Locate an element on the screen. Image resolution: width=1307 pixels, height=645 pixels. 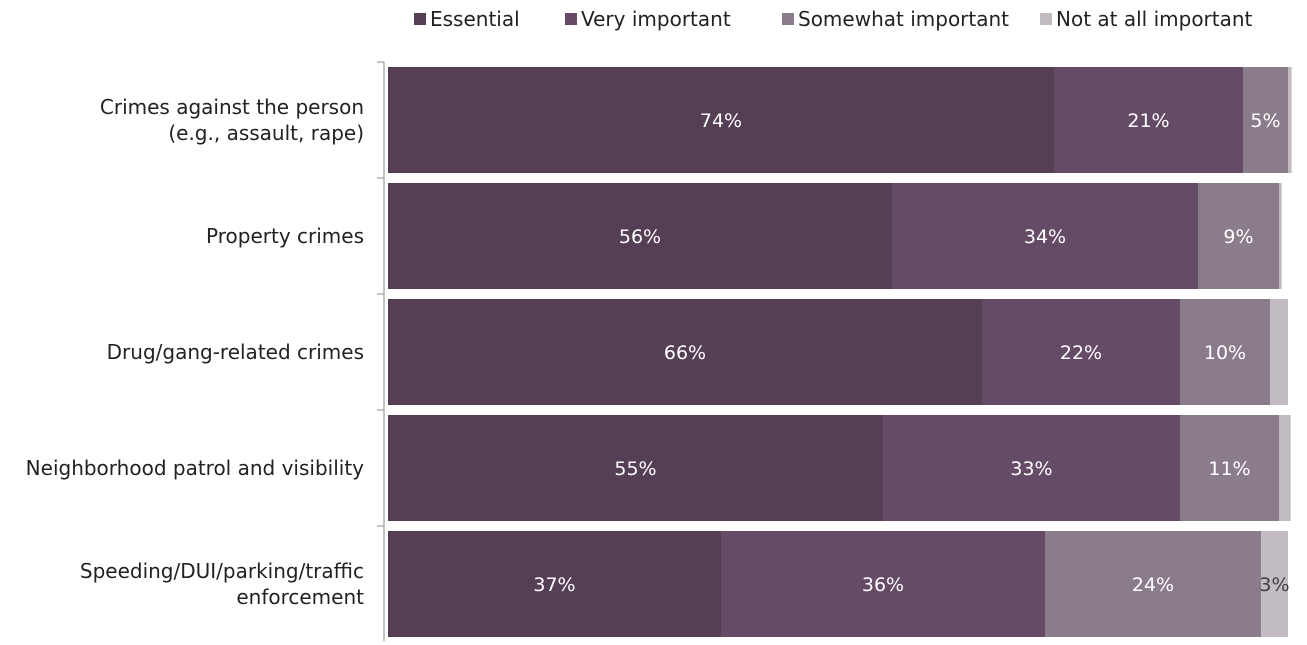
data-label: 10% is located at coordinates (1225, 353).